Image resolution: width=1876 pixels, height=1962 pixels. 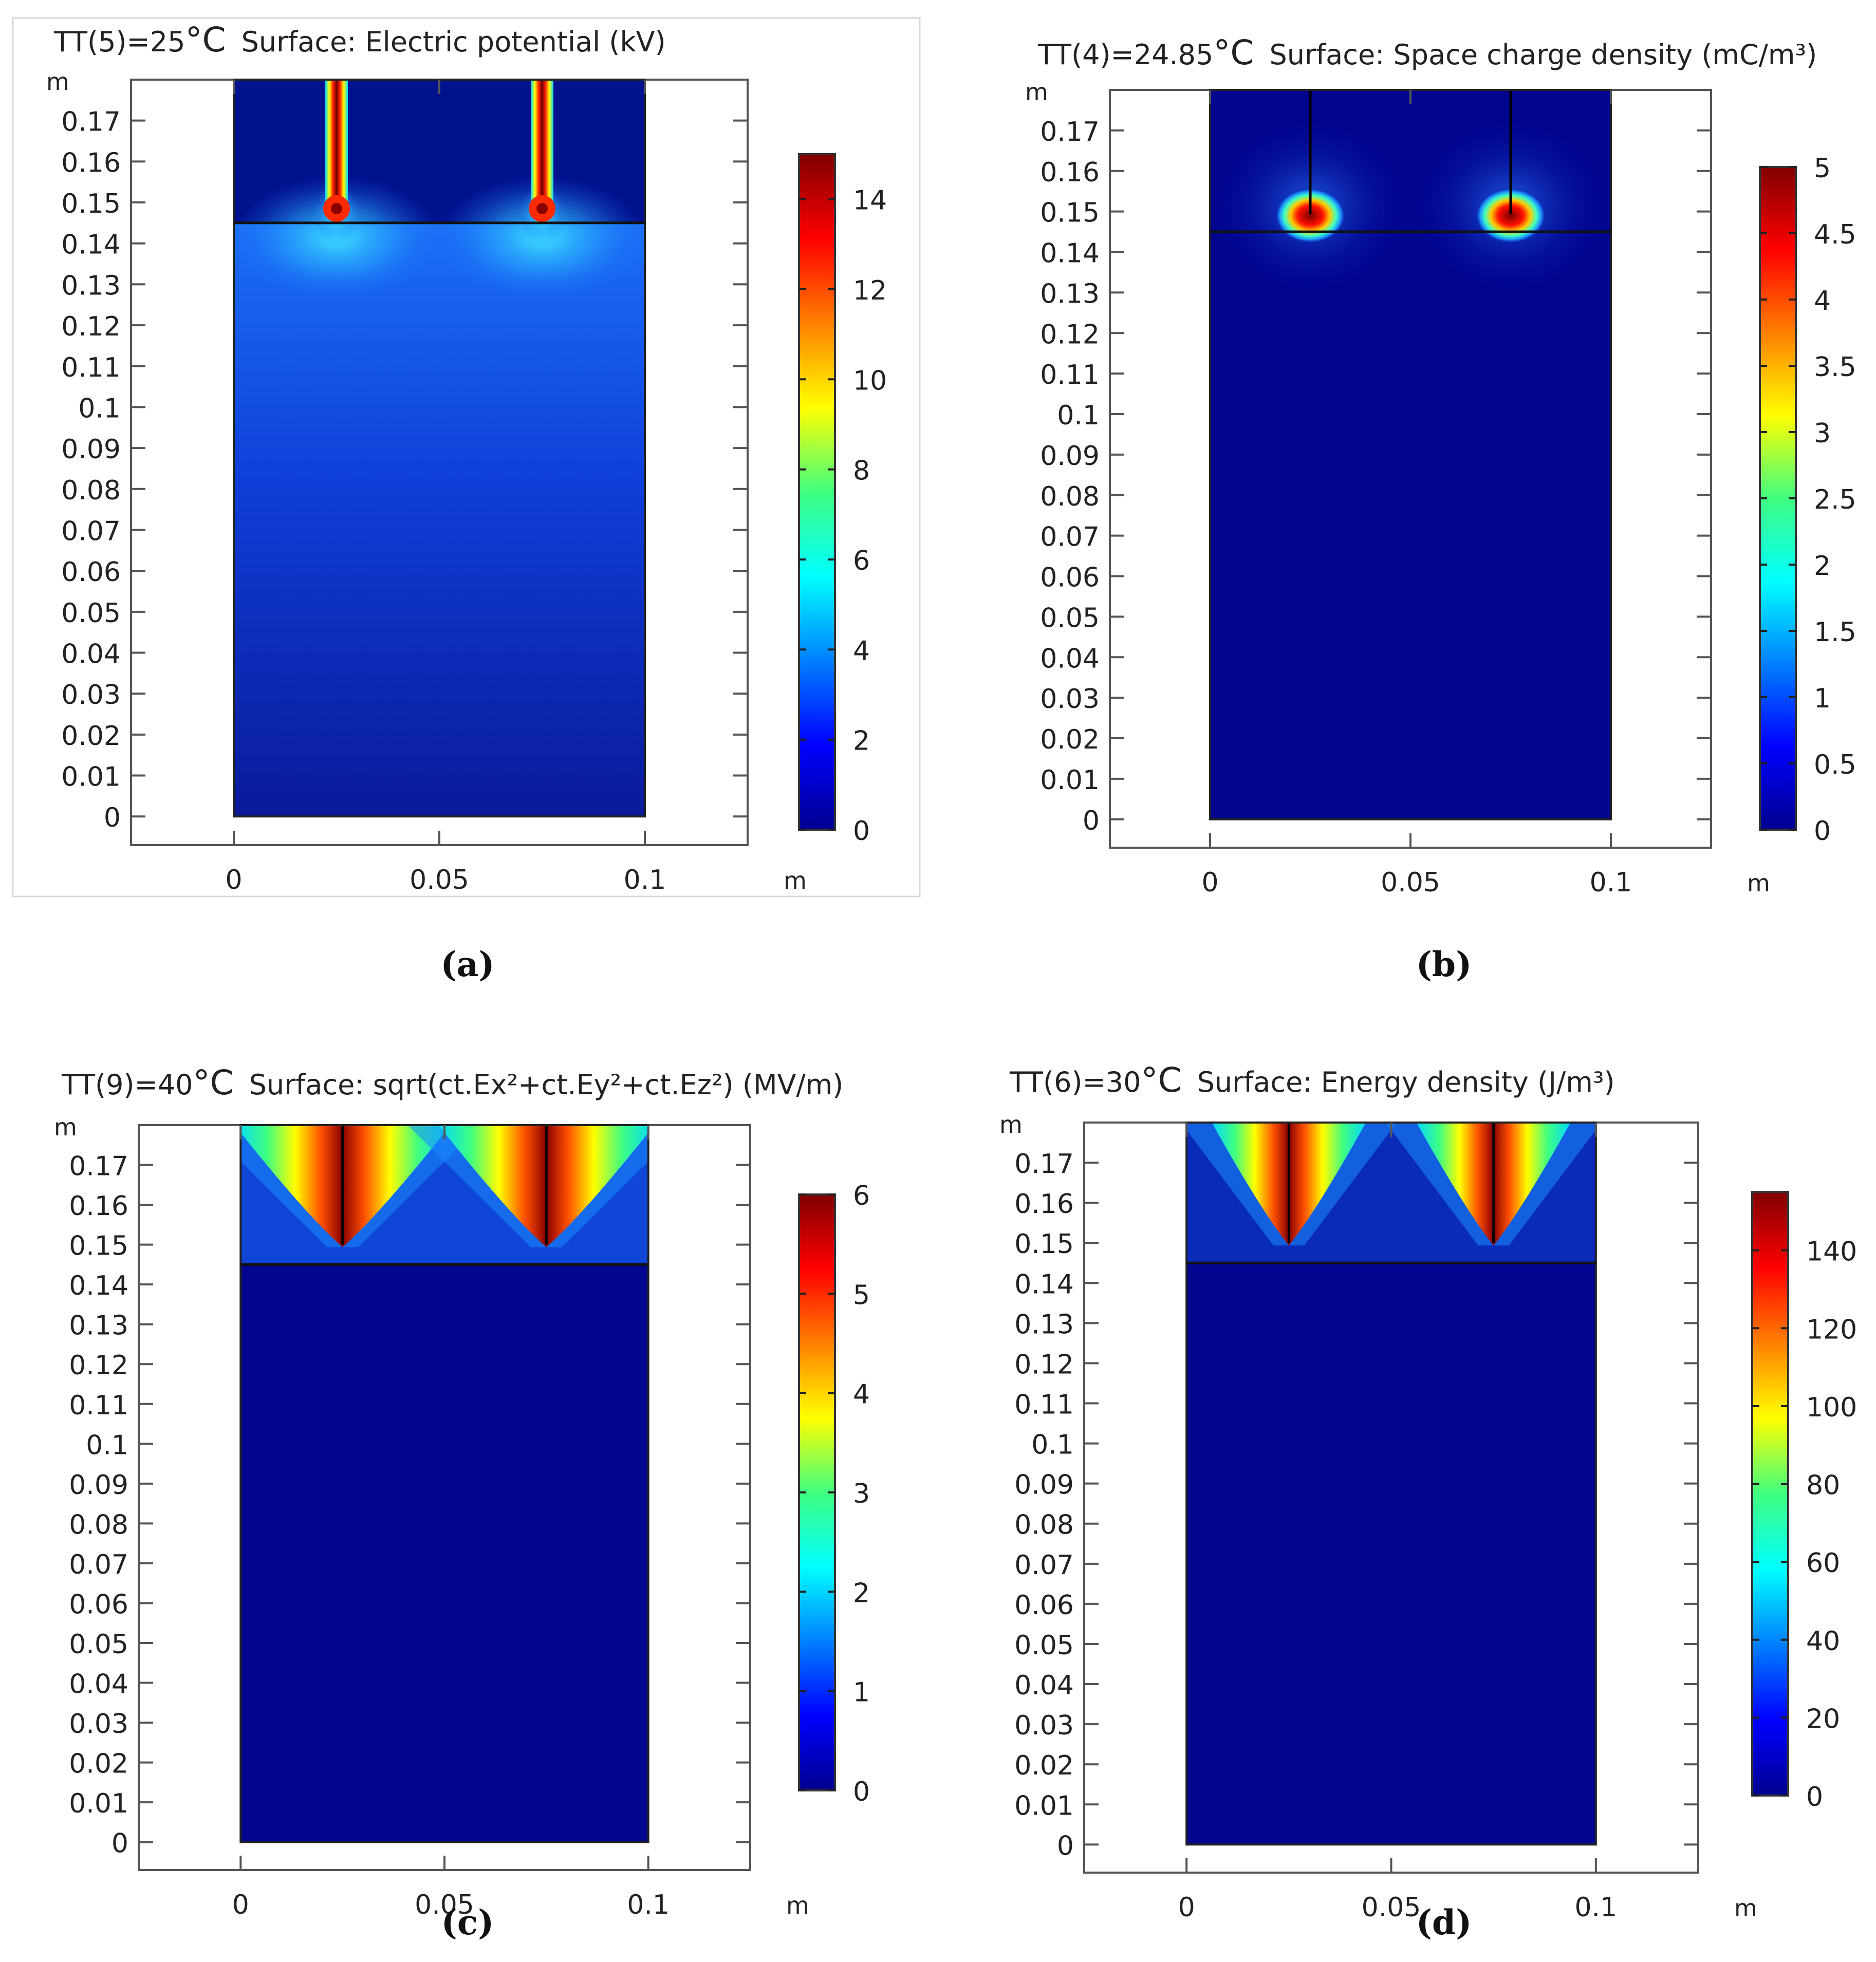 What do you see at coordinates (862, 651) in the screenshot?
I see `colorbar-tick-label: 4` at bounding box center [862, 651].